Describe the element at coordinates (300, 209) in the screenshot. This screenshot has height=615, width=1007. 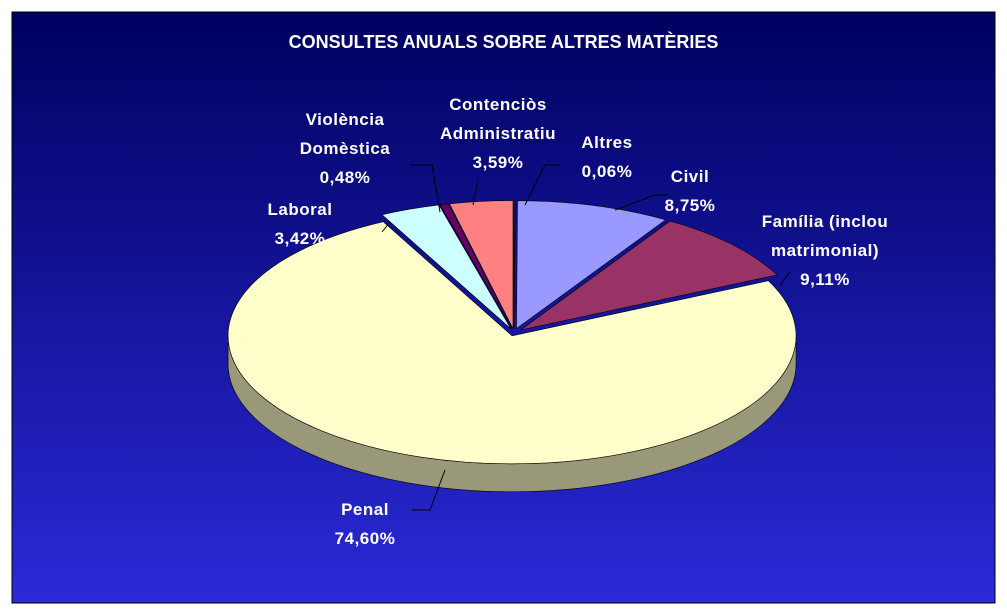
I see `slice-label: Laboral` at that location.